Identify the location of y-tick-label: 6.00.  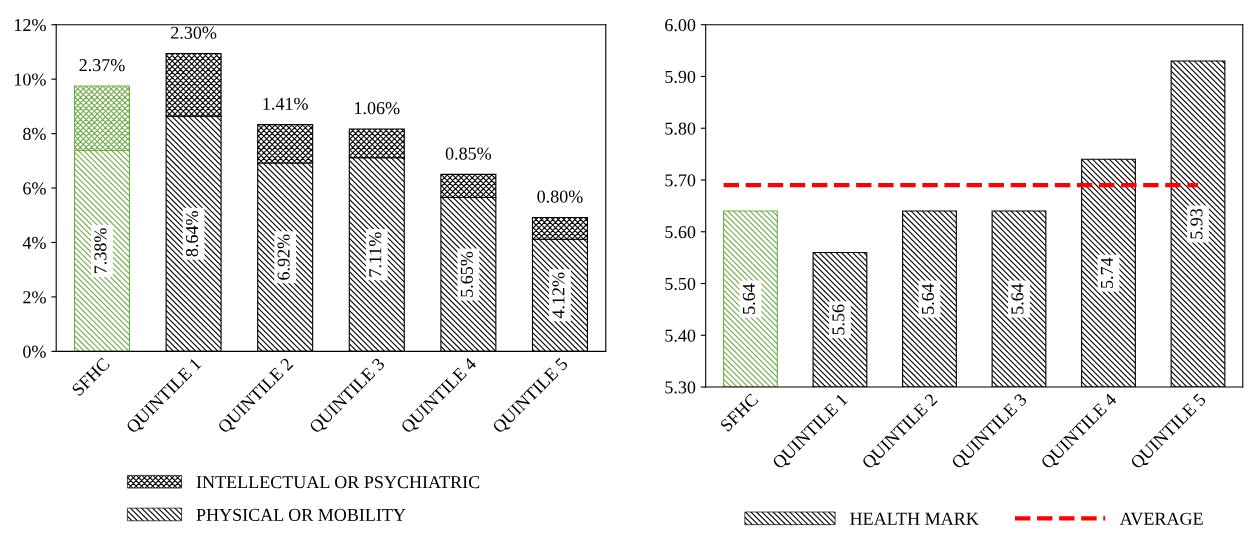
(680, 25).